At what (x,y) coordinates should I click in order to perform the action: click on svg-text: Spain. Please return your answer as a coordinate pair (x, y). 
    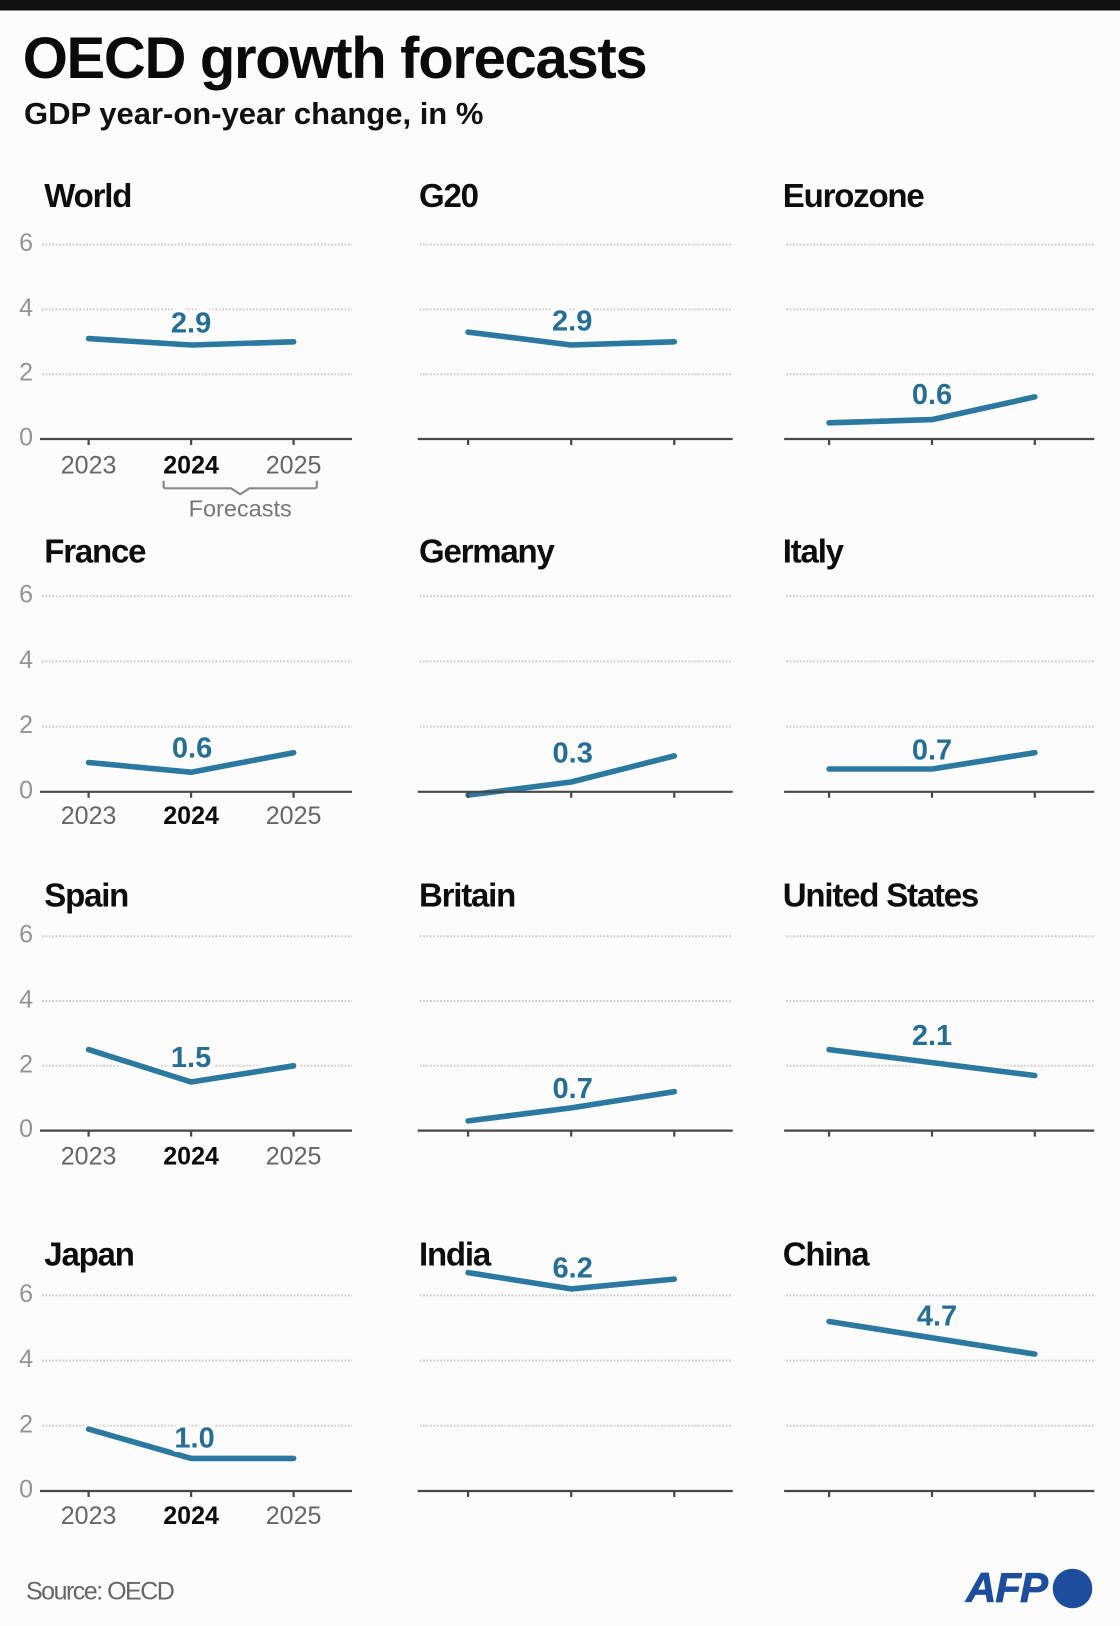
    Looking at the image, I should click on (86, 894).